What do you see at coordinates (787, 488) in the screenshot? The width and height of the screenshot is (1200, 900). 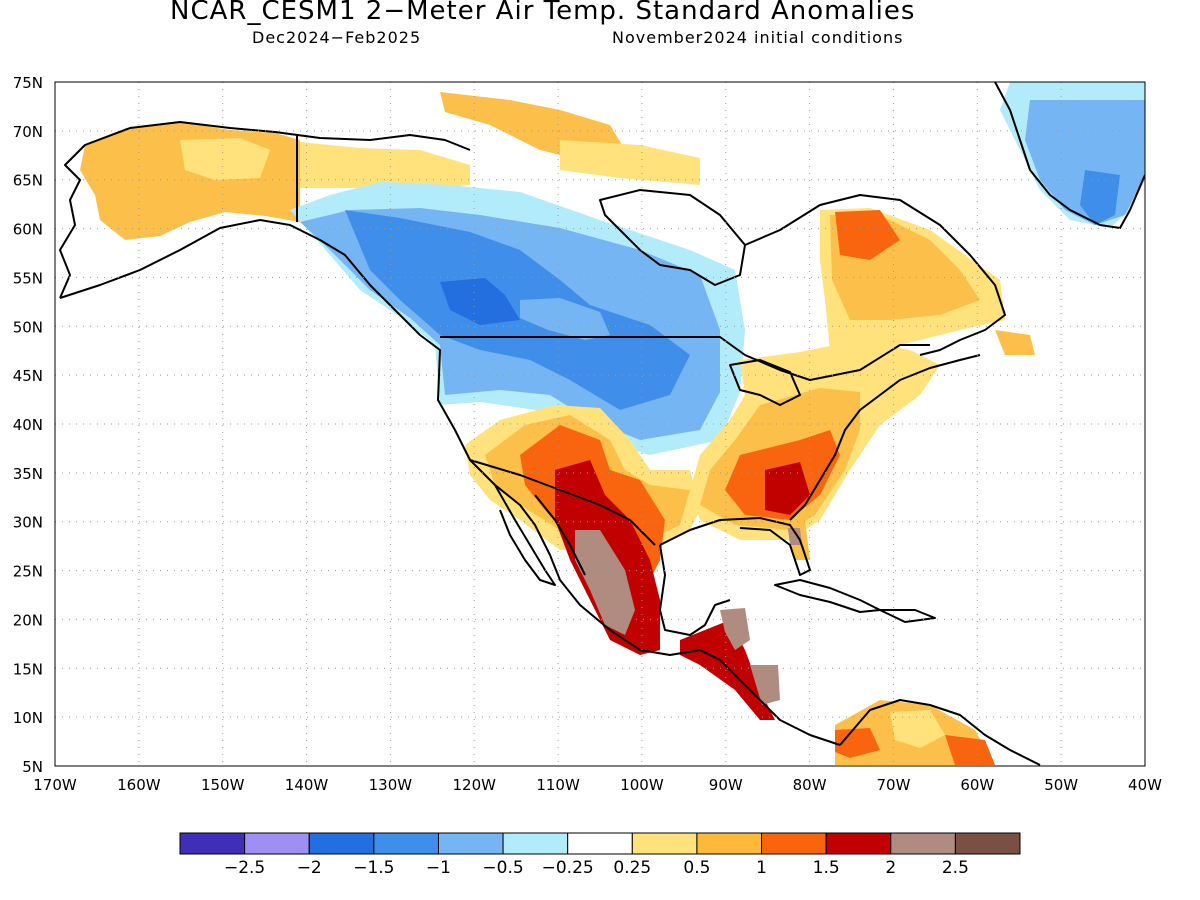 I see `georgia-very-strong-warm` at bounding box center [787, 488].